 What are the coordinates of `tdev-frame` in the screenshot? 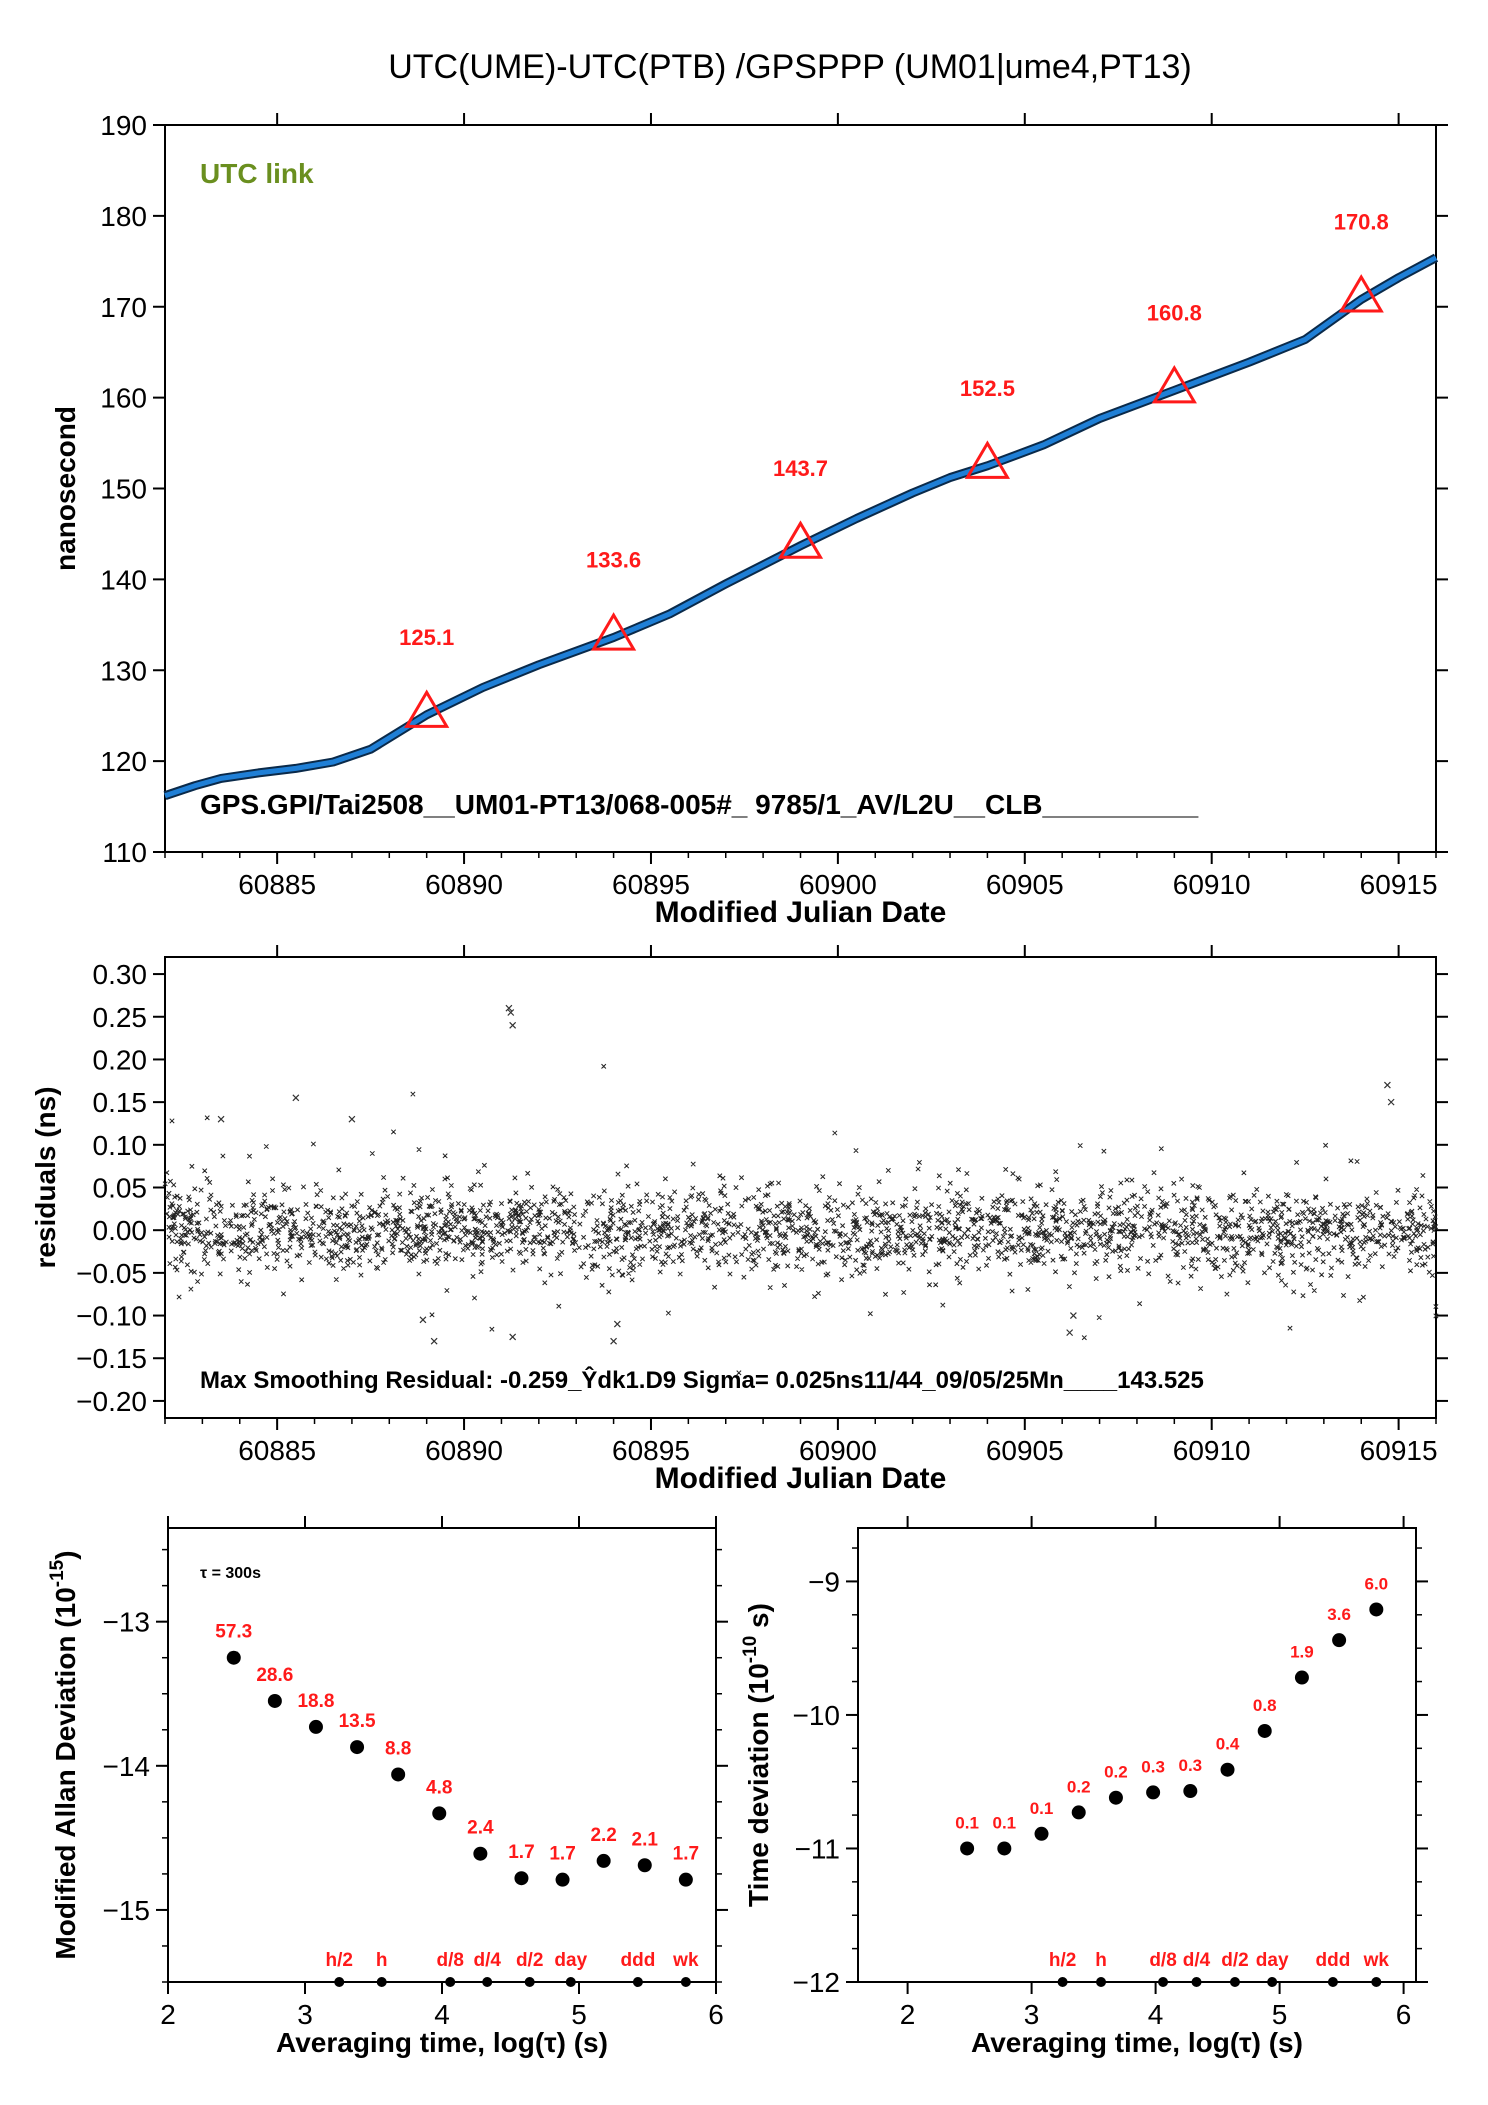 It's located at (1137, 1755).